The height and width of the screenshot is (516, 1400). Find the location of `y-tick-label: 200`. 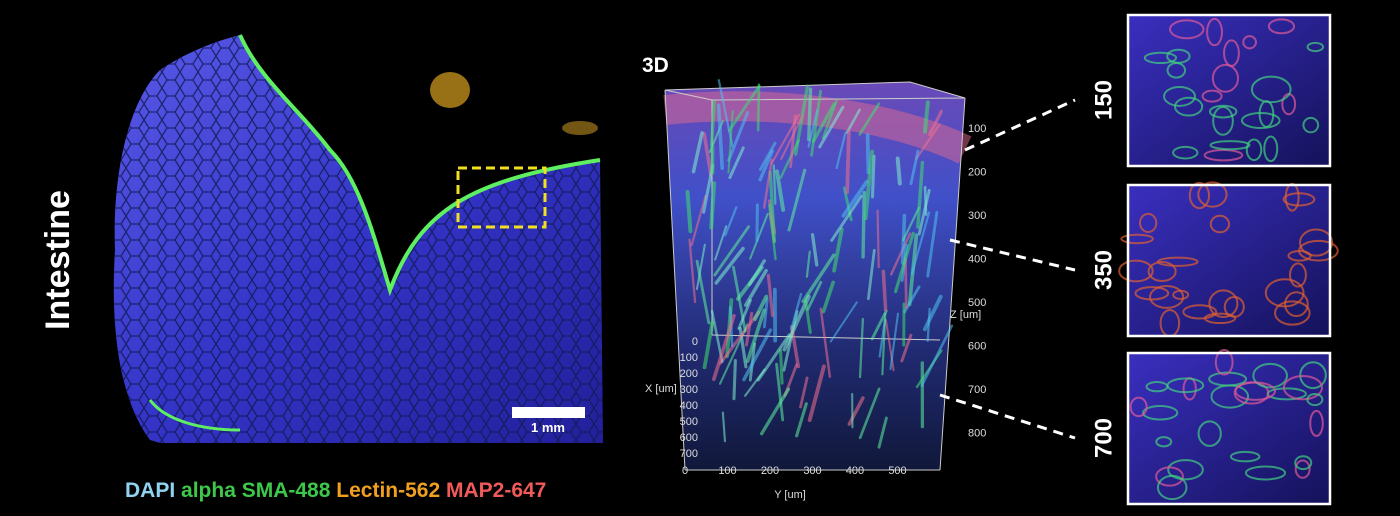

y-tick-label: 200 is located at coordinates (770, 471).